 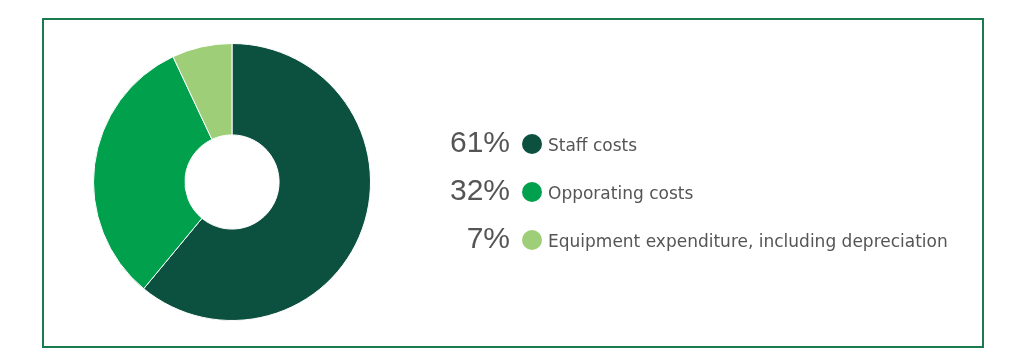 I want to click on legend-label: Opporating costs, so click(x=621, y=192).